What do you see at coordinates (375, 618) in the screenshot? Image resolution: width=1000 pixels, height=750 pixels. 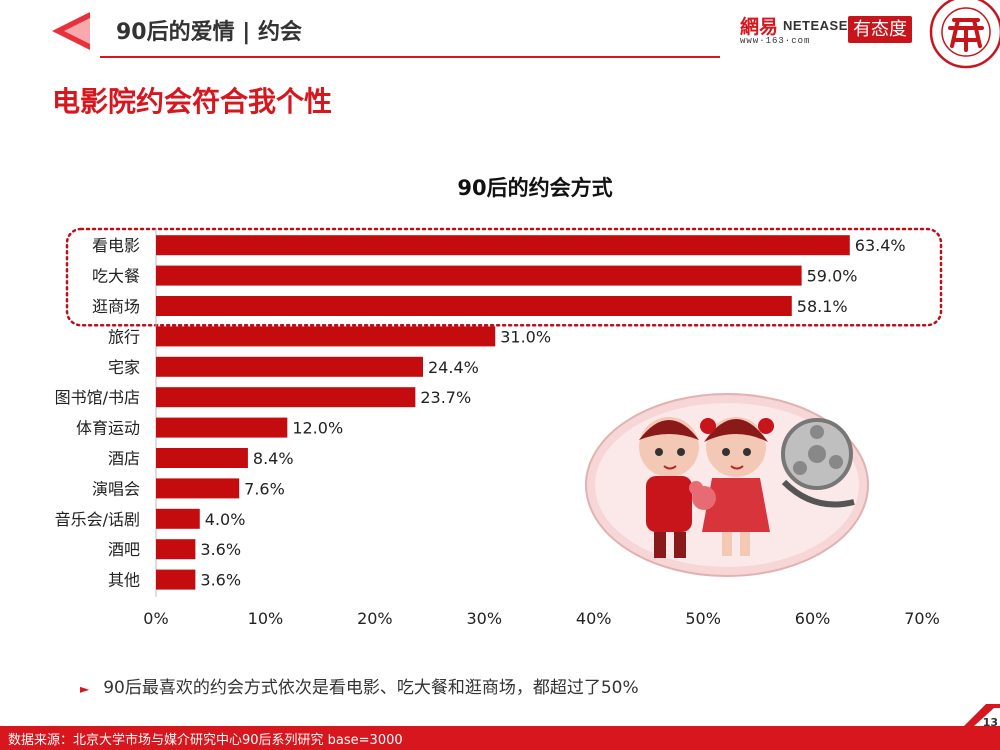 I see `x-tick-label: 20%` at bounding box center [375, 618].